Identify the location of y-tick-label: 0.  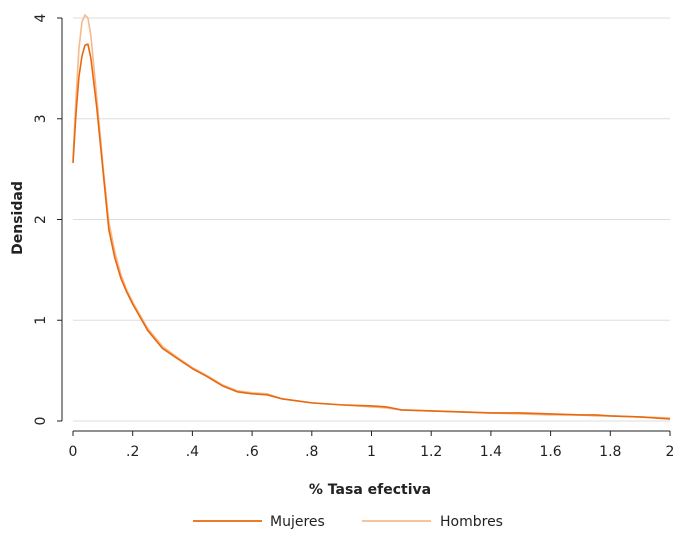
(41, 421).